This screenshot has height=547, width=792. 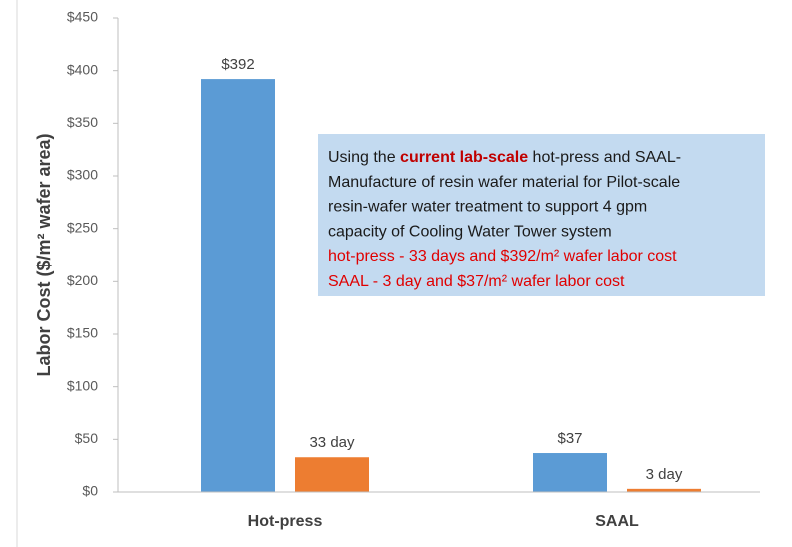 What do you see at coordinates (617, 521) in the screenshot?
I see `x-tick-label: SAAL` at bounding box center [617, 521].